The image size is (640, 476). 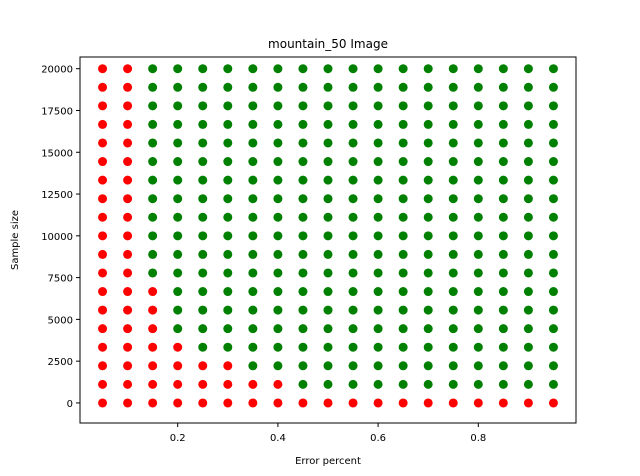 I want to click on x-tick-label: 0.4, so click(x=278, y=438).